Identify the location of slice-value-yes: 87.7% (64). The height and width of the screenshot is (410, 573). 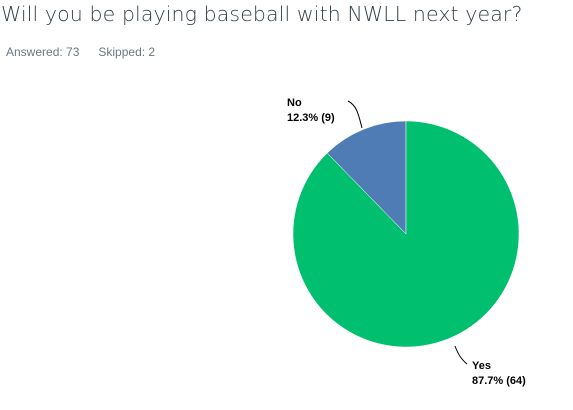
(499, 381).